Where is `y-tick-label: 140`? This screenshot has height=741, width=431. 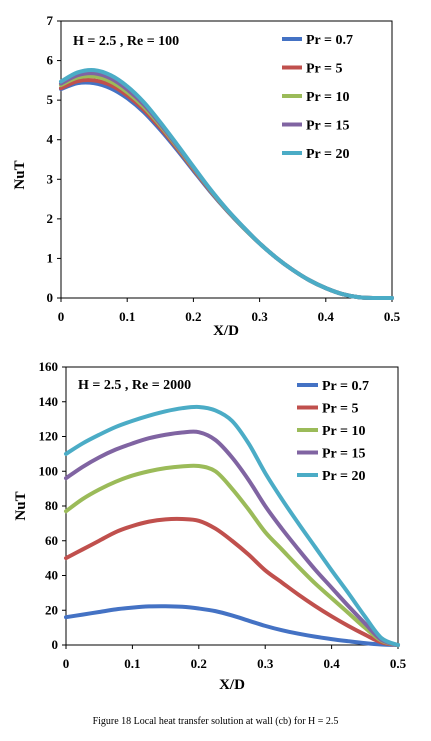
y-tick-label: 140 is located at coordinates (49, 401).